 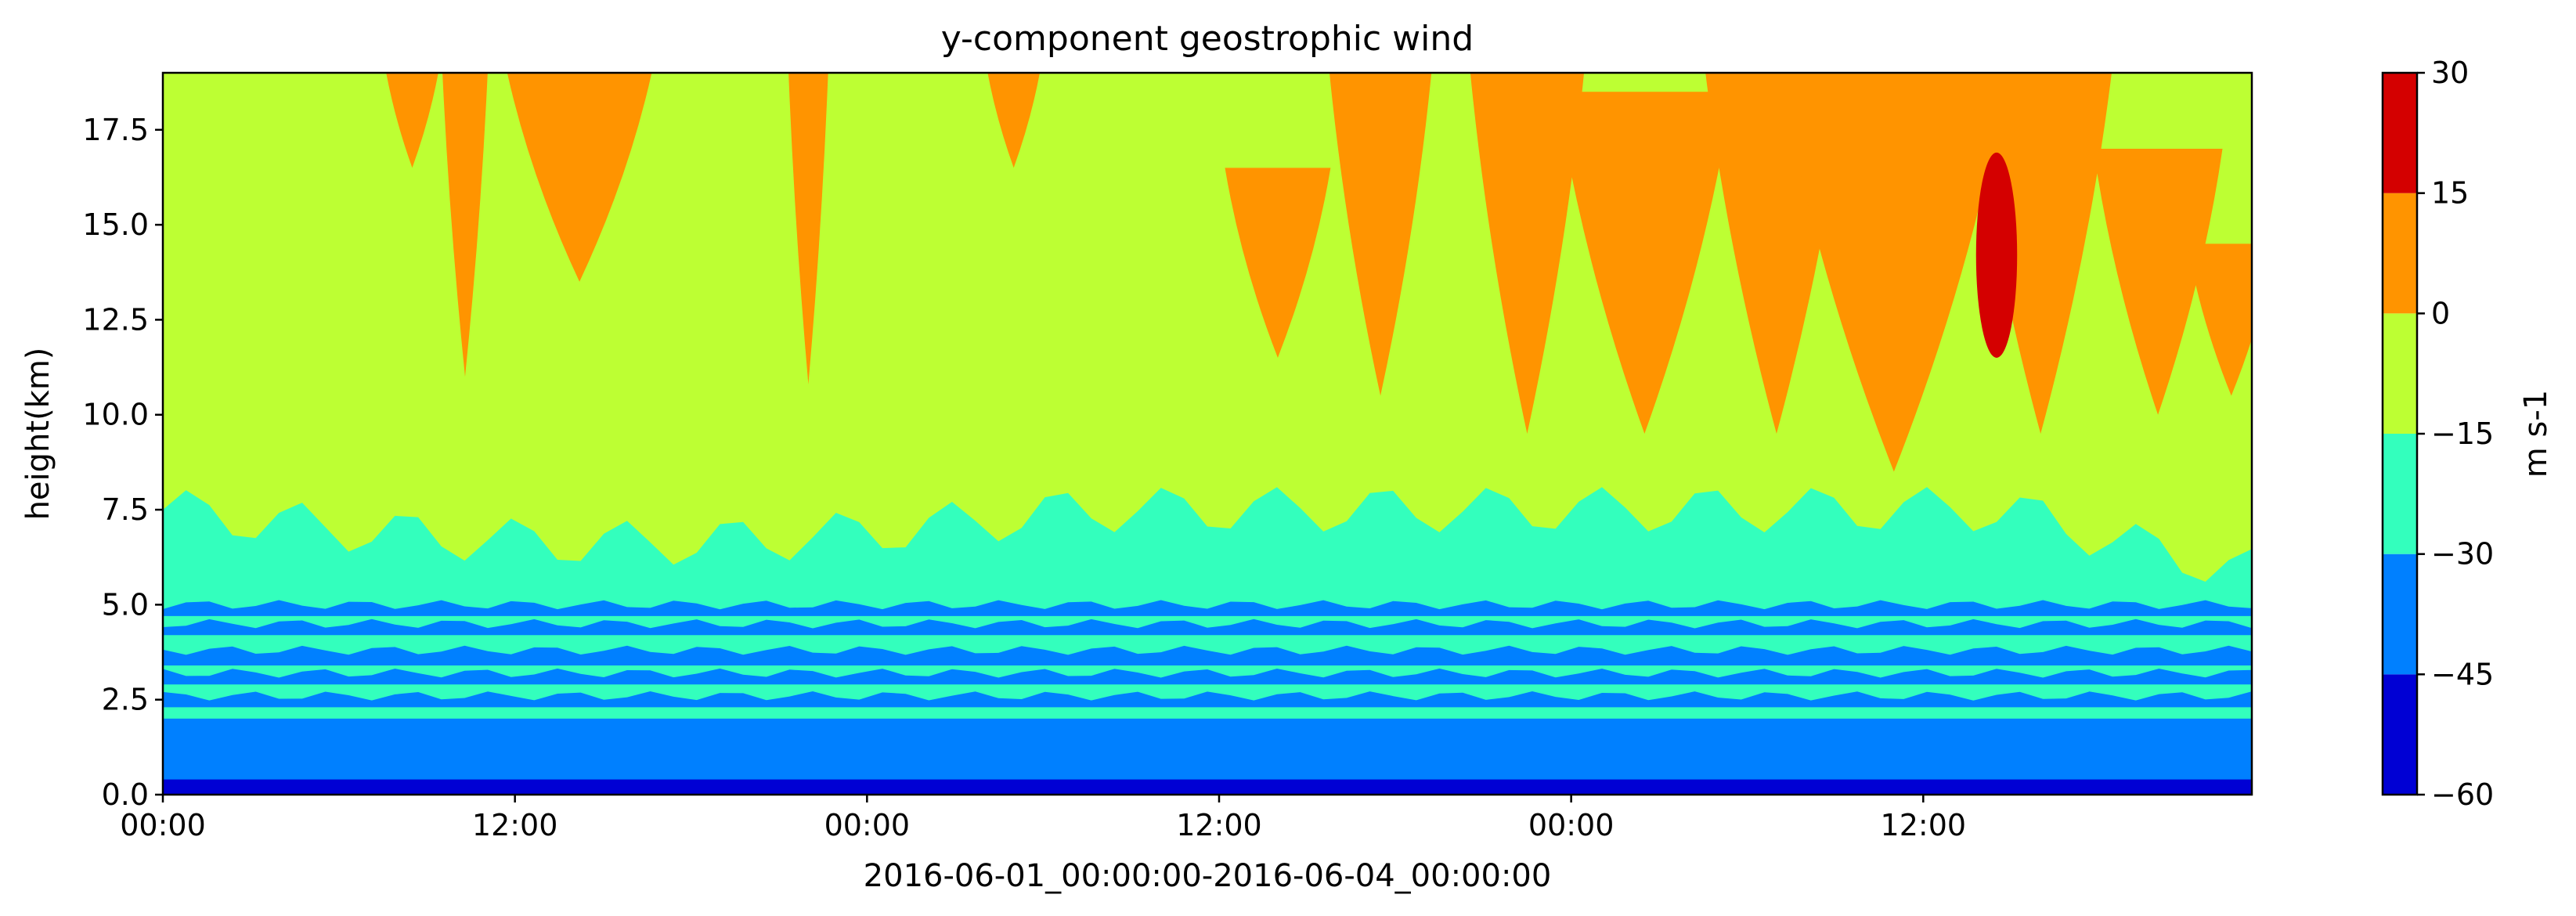 What do you see at coordinates (126, 604) in the screenshot?
I see `y-tick-label: 5.0` at bounding box center [126, 604].